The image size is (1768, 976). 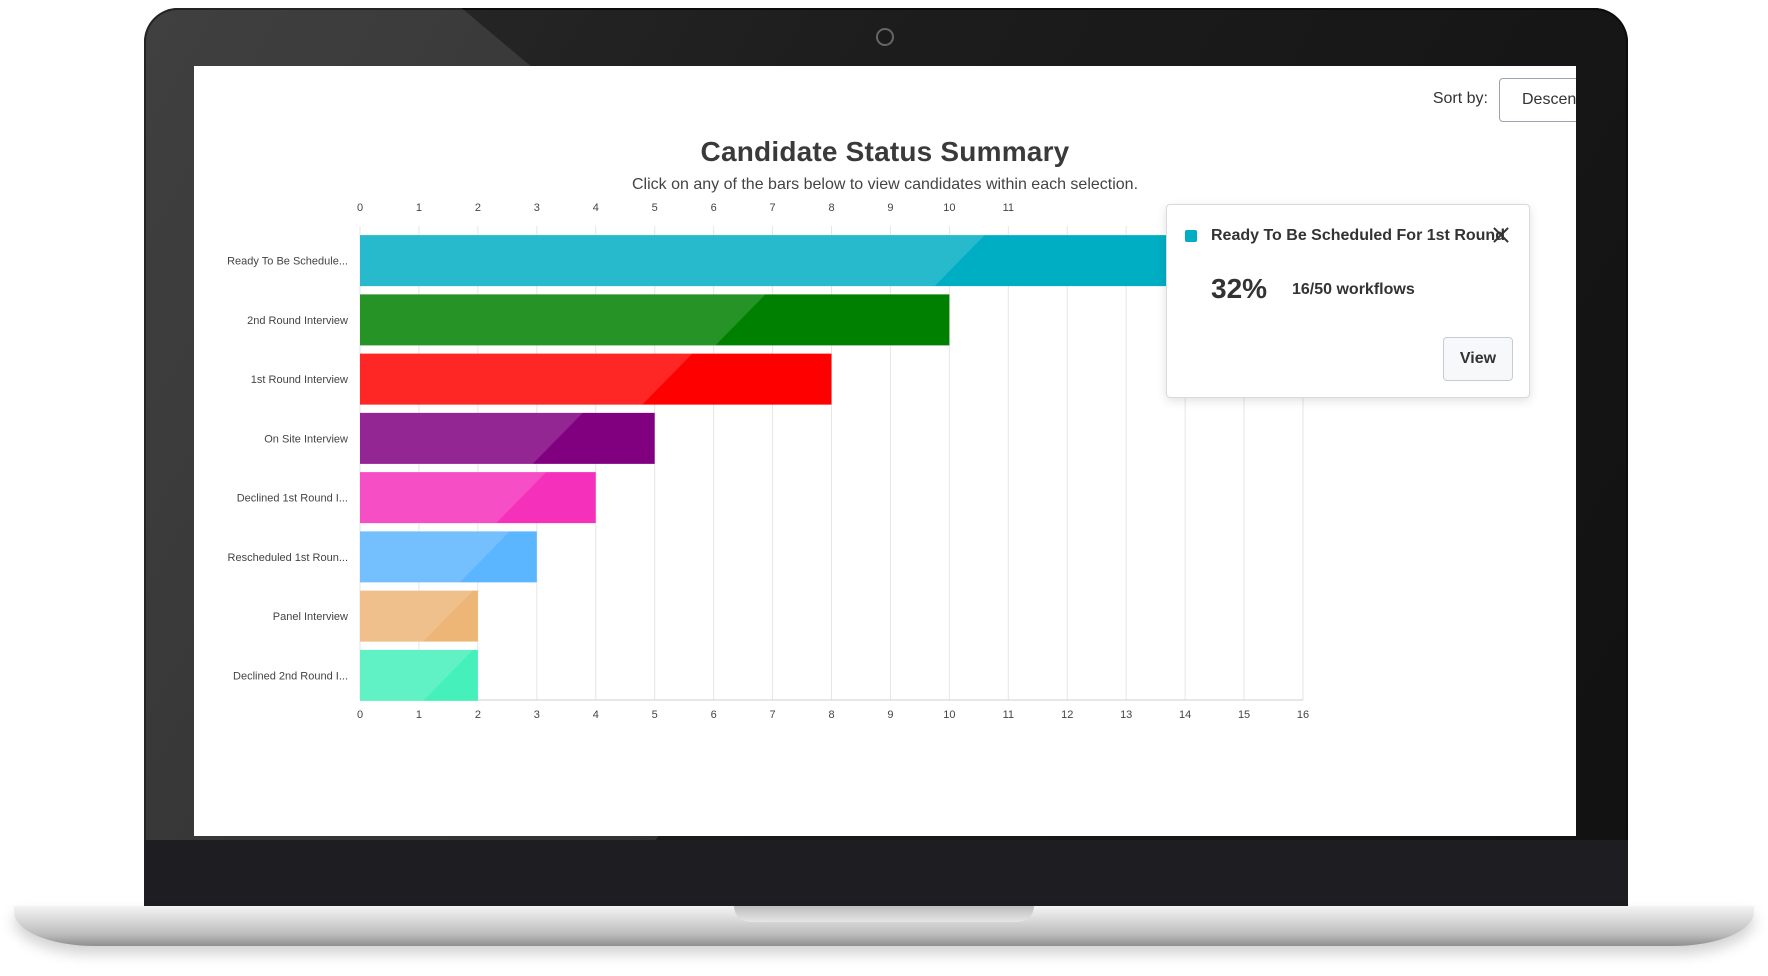 What do you see at coordinates (655, 208) in the screenshot?
I see `x-tick-label-top: 5` at bounding box center [655, 208].